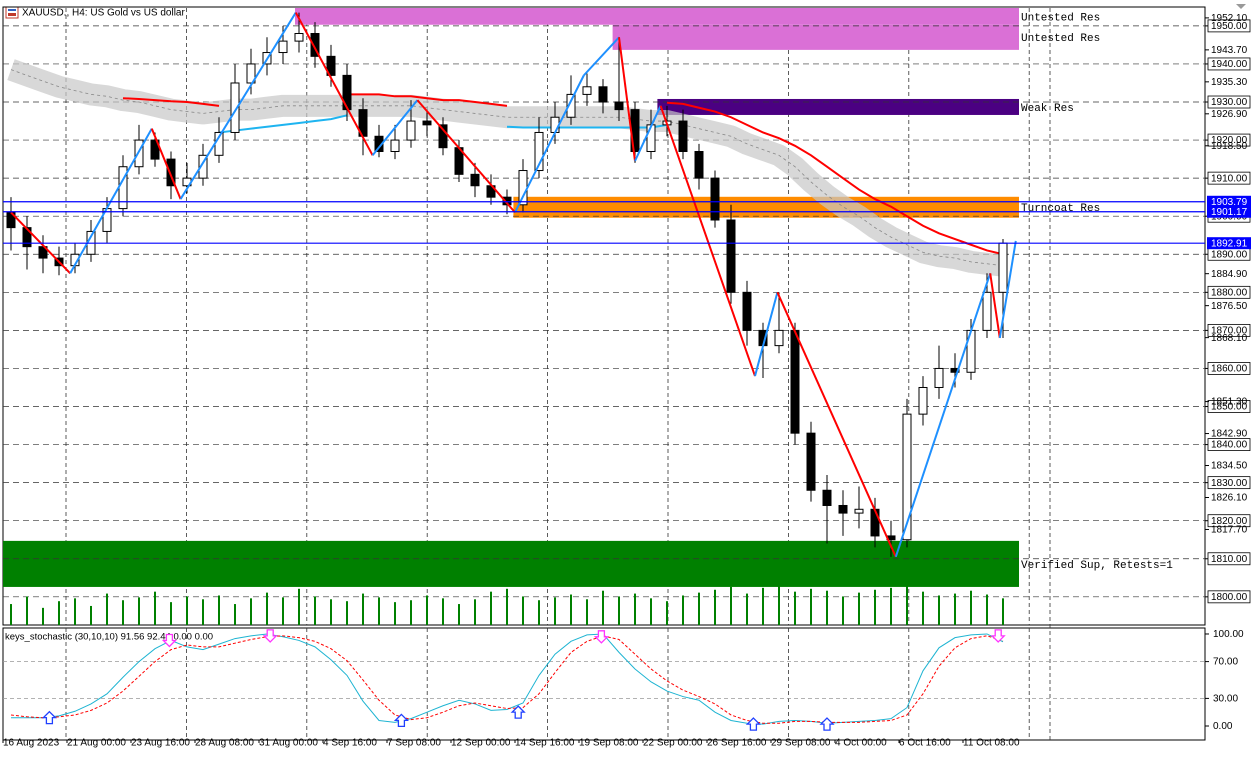 The width and height of the screenshot is (1260, 757). I want to click on y-tick-label: 1918.50, so click(1229, 146).